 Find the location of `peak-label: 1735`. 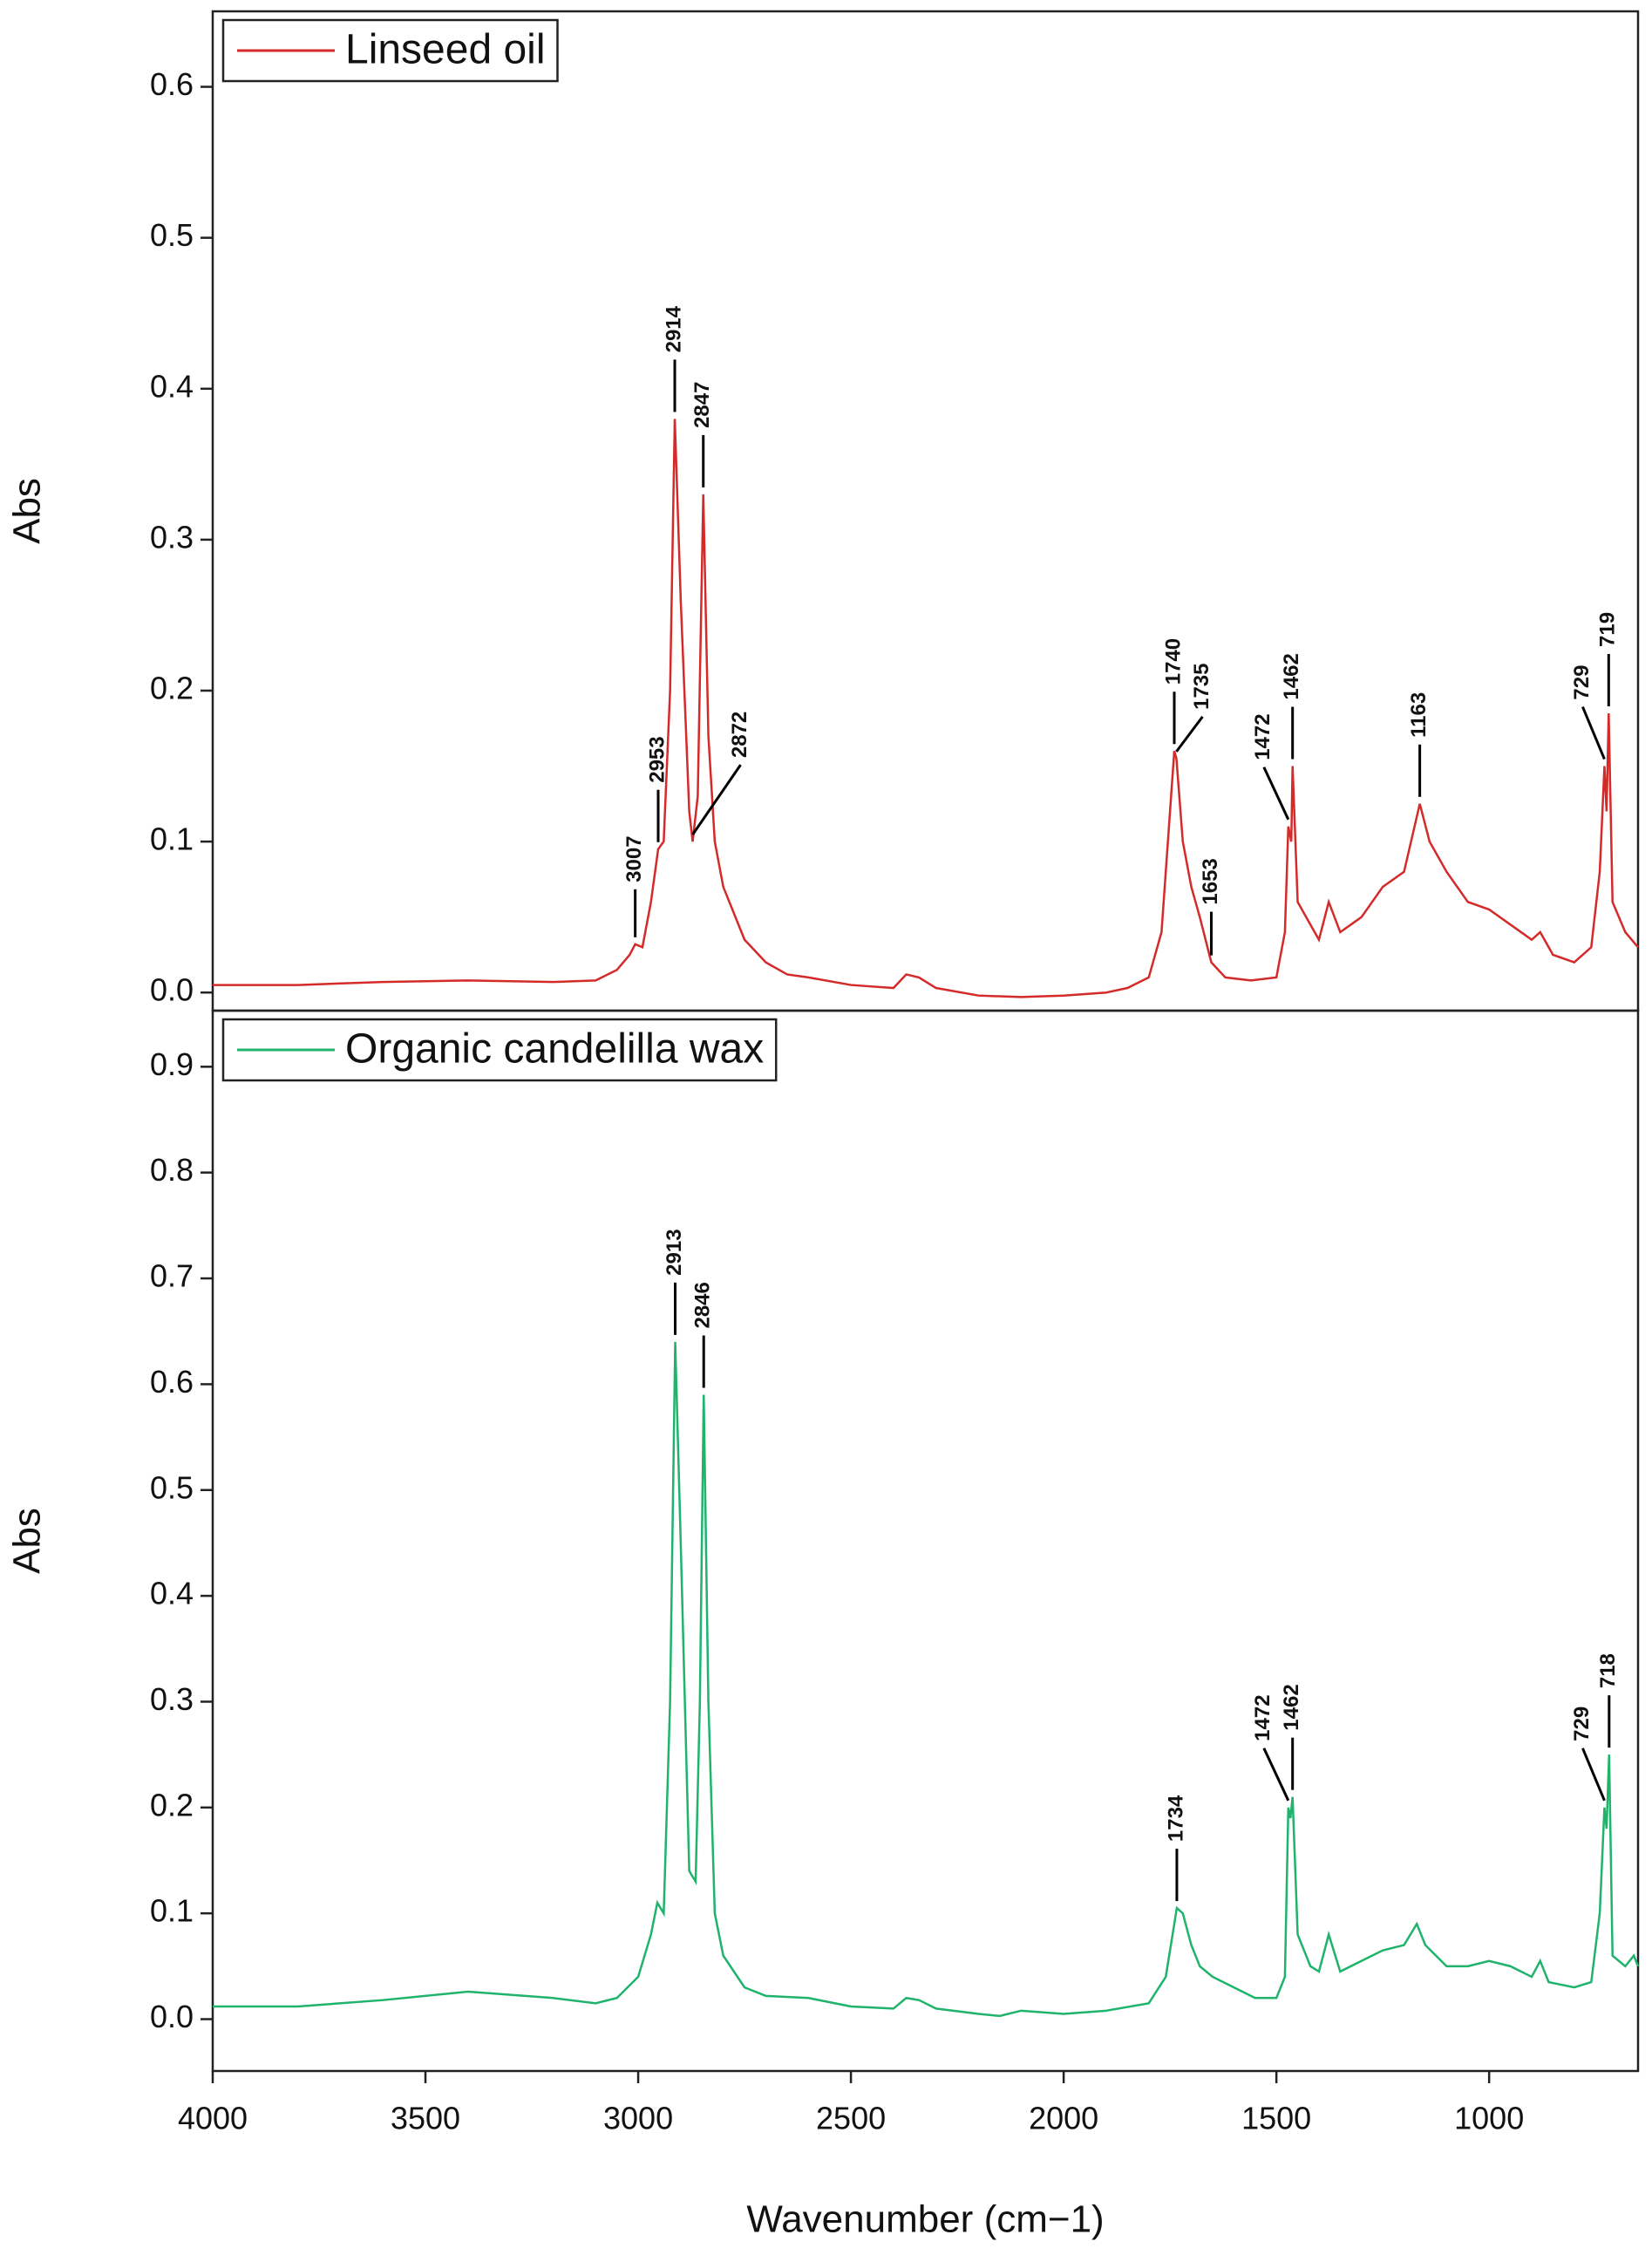

peak-label: 1735 is located at coordinates (1202, 687).